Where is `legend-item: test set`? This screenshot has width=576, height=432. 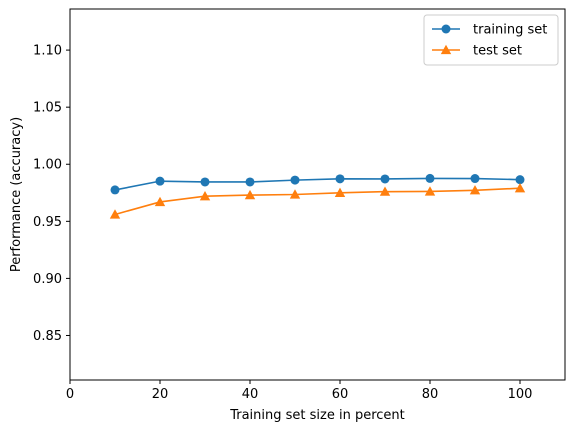
legend-item: test set is located at coordinates (477, 51).